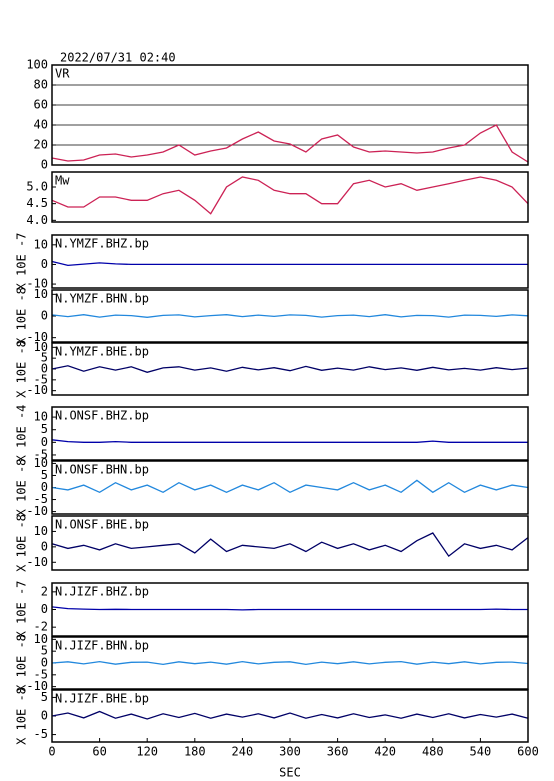 The image size is (554, 781). Describe the element at coordinates (102, 646) in the screenshot. I see `panel-label: N.JIZF.BHN.bp` at that location.